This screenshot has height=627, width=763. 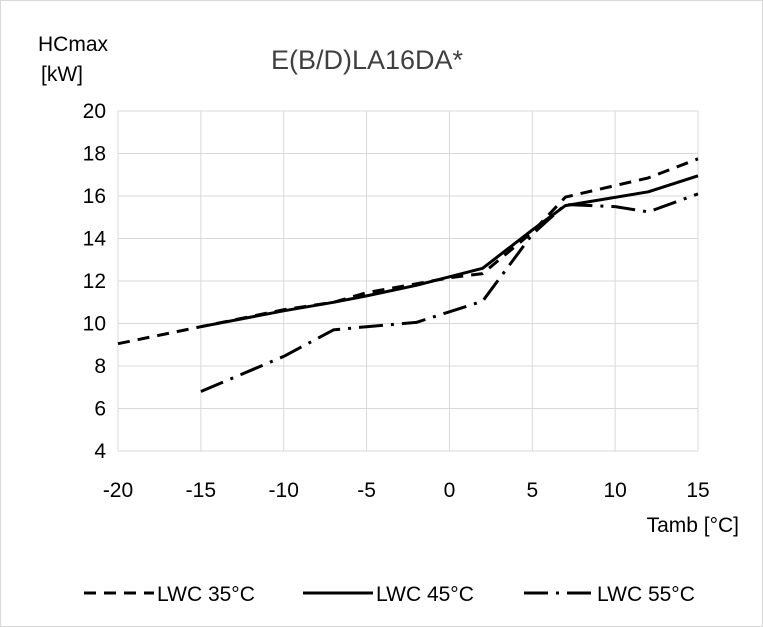 What do you see at coordinates (100, 451) in the screenshot?
I see `y-tick-label: 4` at bounding box center [100, 451].